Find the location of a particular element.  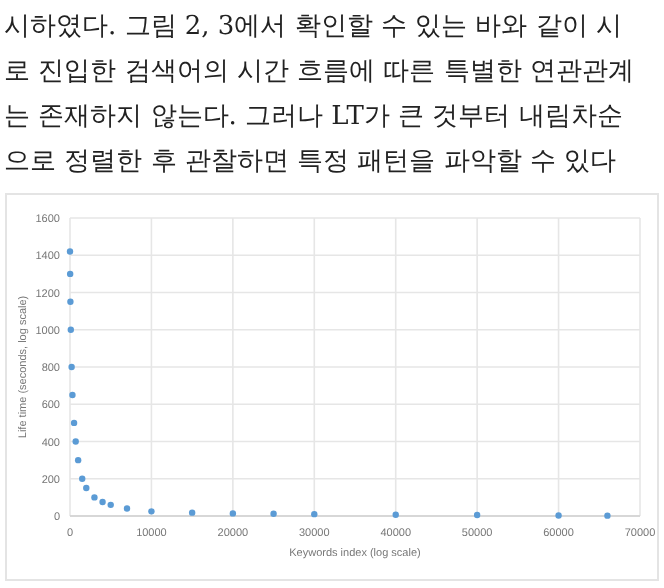

text: 시하였다. 그림 2, 3에서 확인할 수 있는 바와 같이 시 is located at coordinates (313, 27).